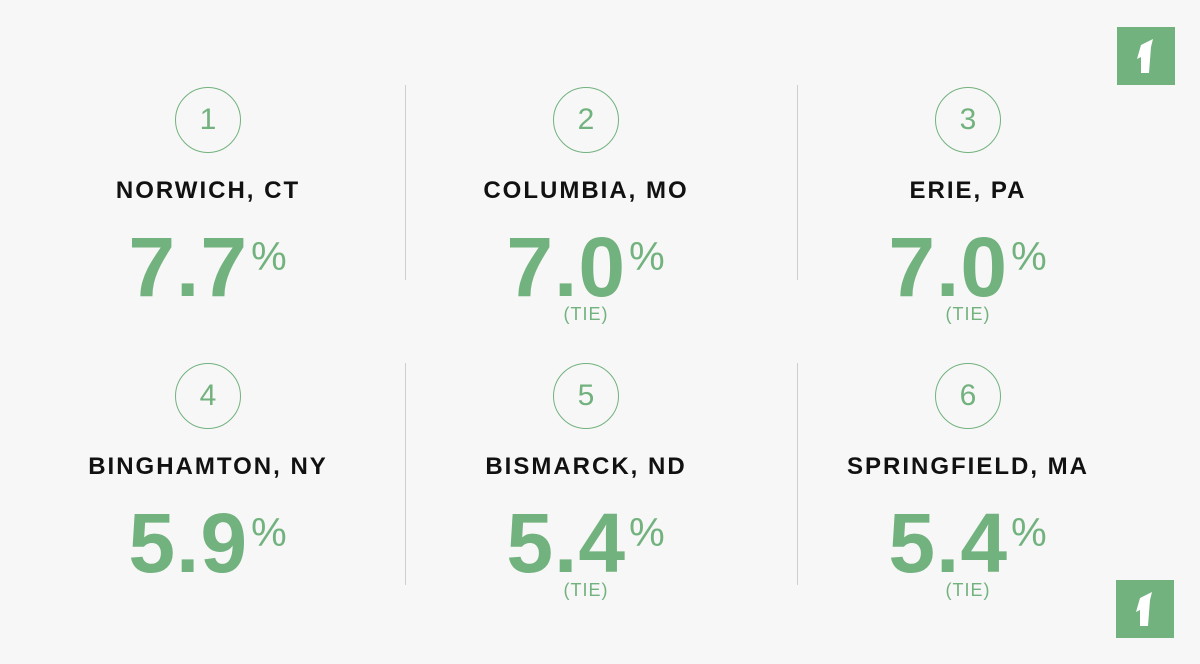 The width and height of the screenshot is (1200, 664). I want to click on rank-badge: 5, so click(586, 396).